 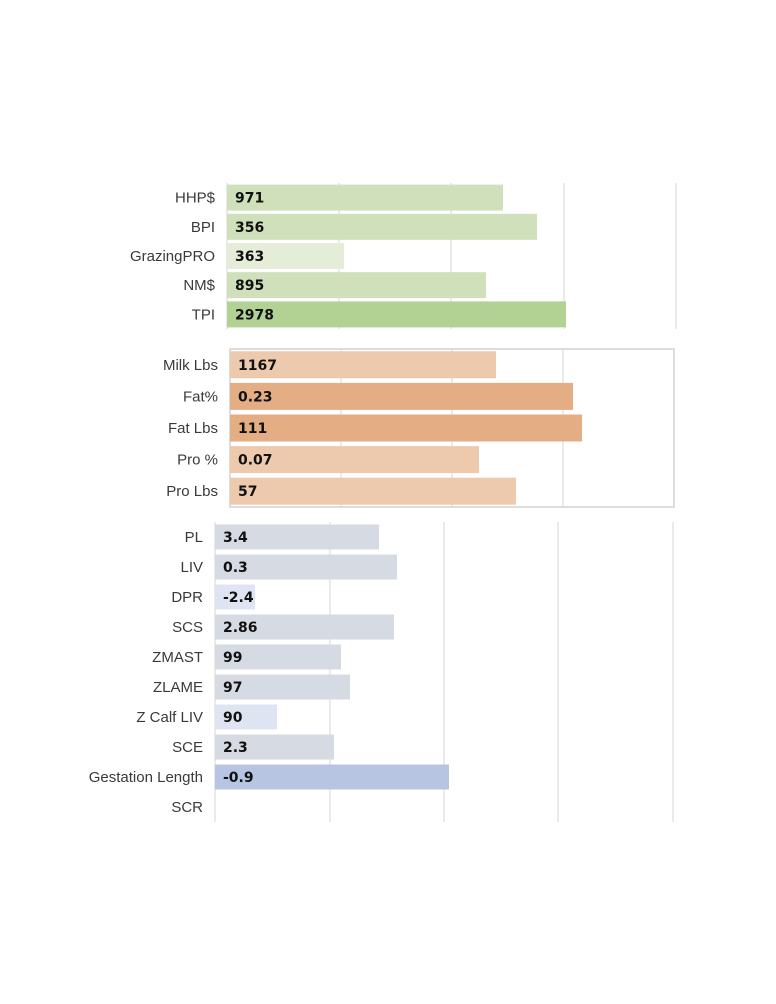 I want to click on bar-liv, so click(x=306, y=567).